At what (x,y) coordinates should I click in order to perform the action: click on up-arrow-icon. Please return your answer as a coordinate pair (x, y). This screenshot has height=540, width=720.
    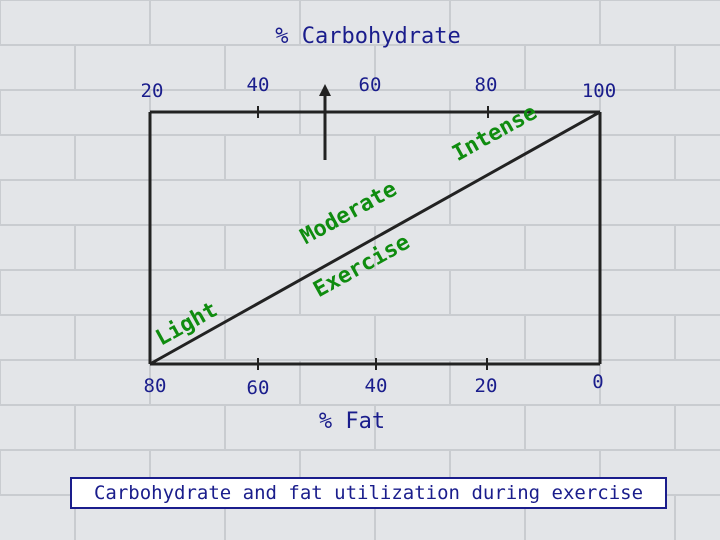
    Looking at the image, I should click on (325, 122).